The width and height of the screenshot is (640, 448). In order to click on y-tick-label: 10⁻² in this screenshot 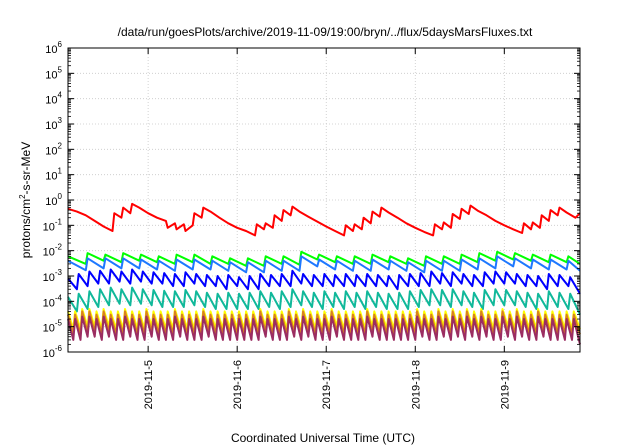, I will do `click(53, 251)`.